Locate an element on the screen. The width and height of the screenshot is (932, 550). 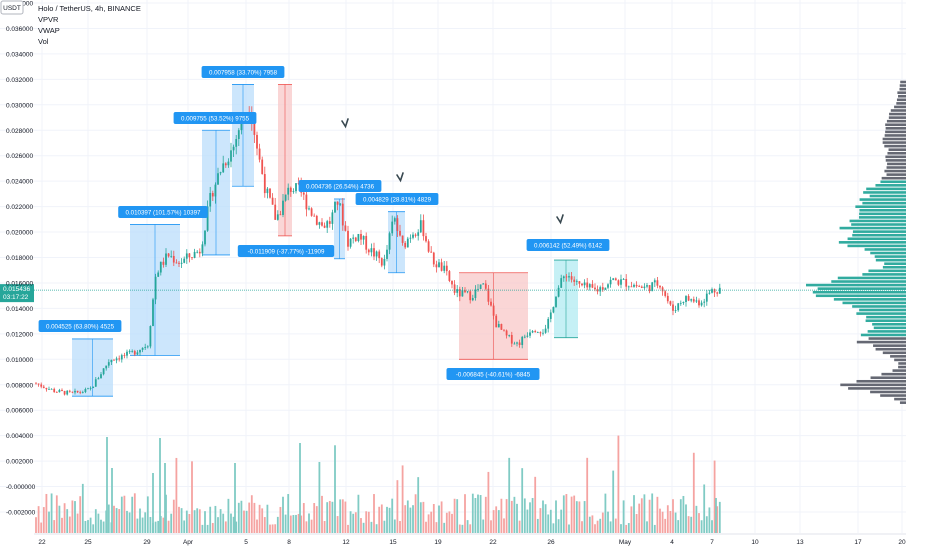
currency-badge: USDT is located at coordinates (12, 7).